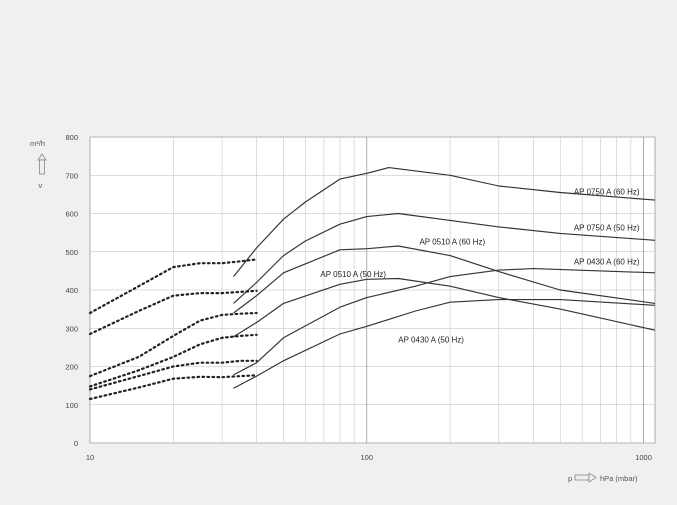  Describe the element at coordinates (353, 274) in the screenshot. I see `series-label: AP 0510 A (50 Hz)` at that location.